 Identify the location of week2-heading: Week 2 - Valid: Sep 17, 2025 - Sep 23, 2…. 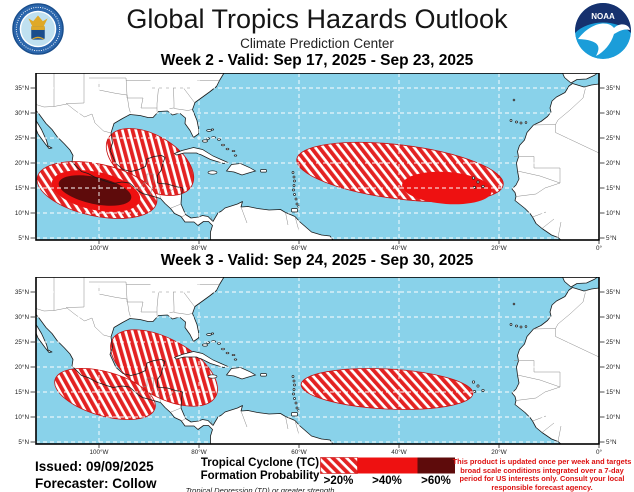
(317, 60).